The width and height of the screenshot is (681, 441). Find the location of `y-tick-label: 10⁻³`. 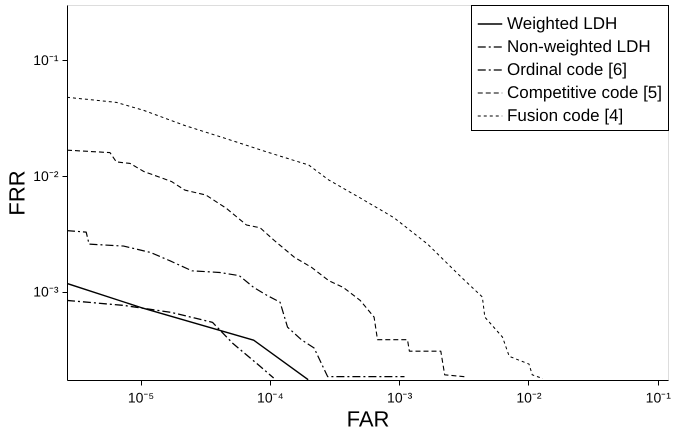

y-tick-label: 10⁻³ is located at coordinates (46, 292).